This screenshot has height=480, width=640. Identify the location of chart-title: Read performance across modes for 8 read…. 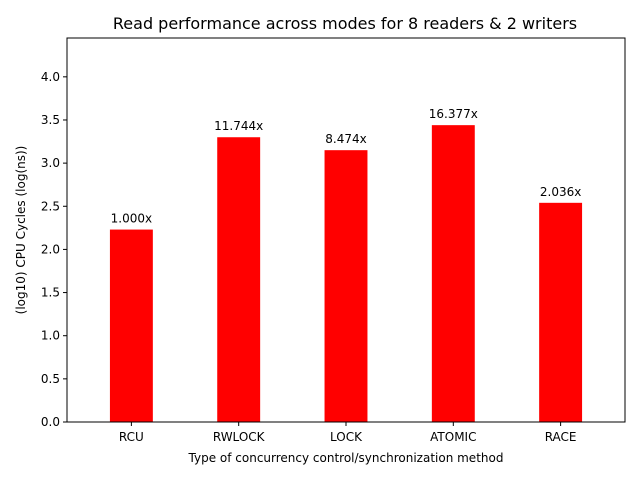
(345, 23).